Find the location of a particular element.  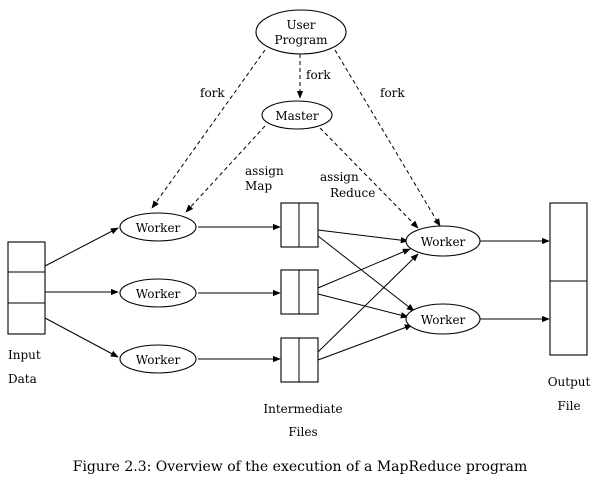

master-node: Master is located at coordinates (297, 115).